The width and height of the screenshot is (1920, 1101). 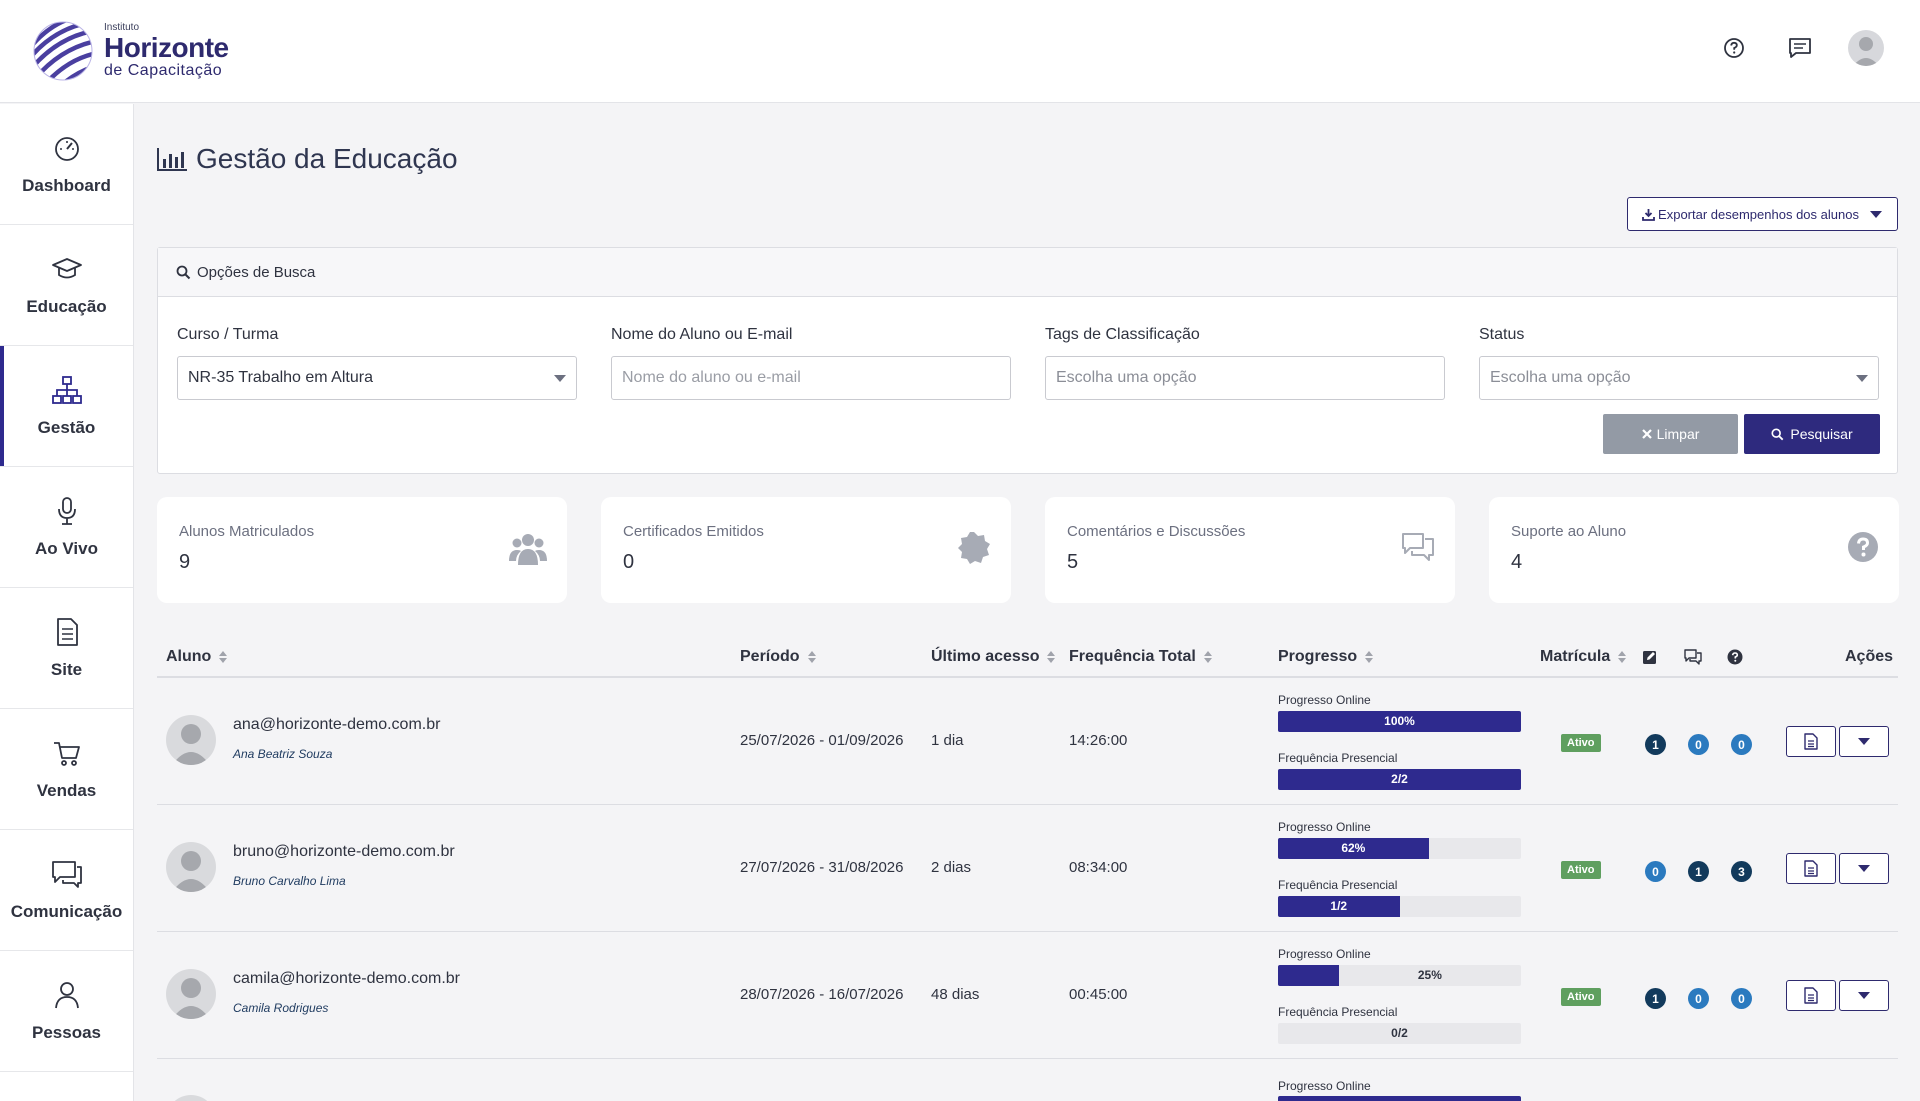 I want to click on comments-count-badge: 1, so click(x=1698, y=871).